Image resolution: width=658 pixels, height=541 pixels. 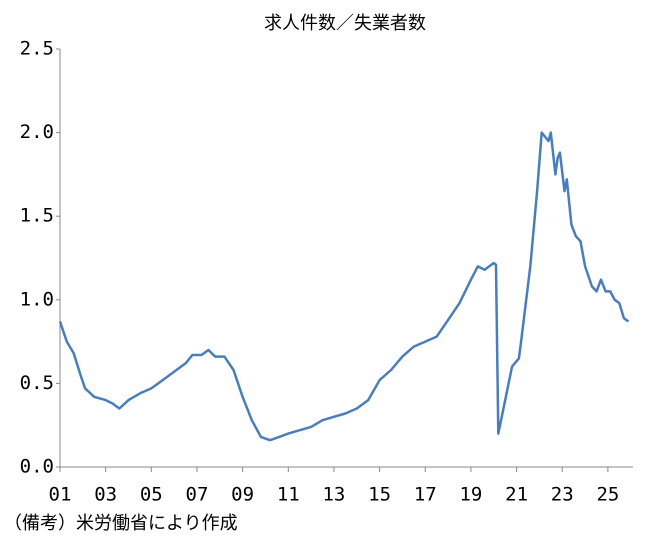 I want to click on chart-title: 求人件数／失業者数, so click(x=345, y=23).